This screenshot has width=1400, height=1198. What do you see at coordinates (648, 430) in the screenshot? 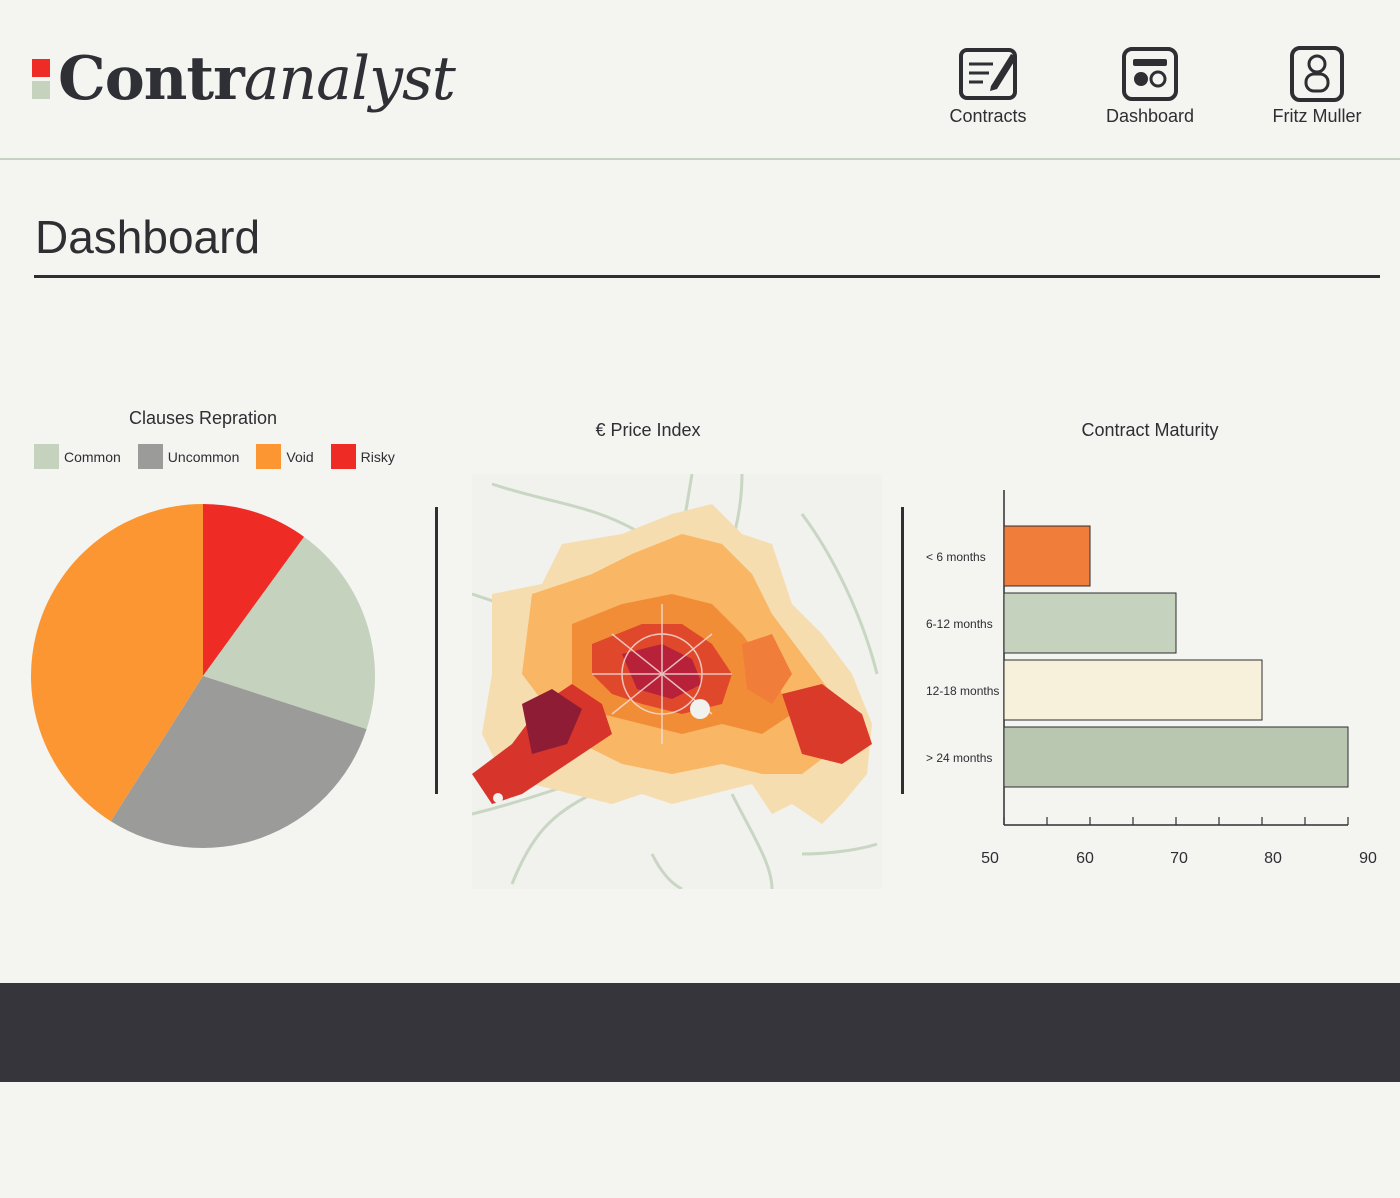
I see `map-title: € Price Index` at bounding box center [648, 430].